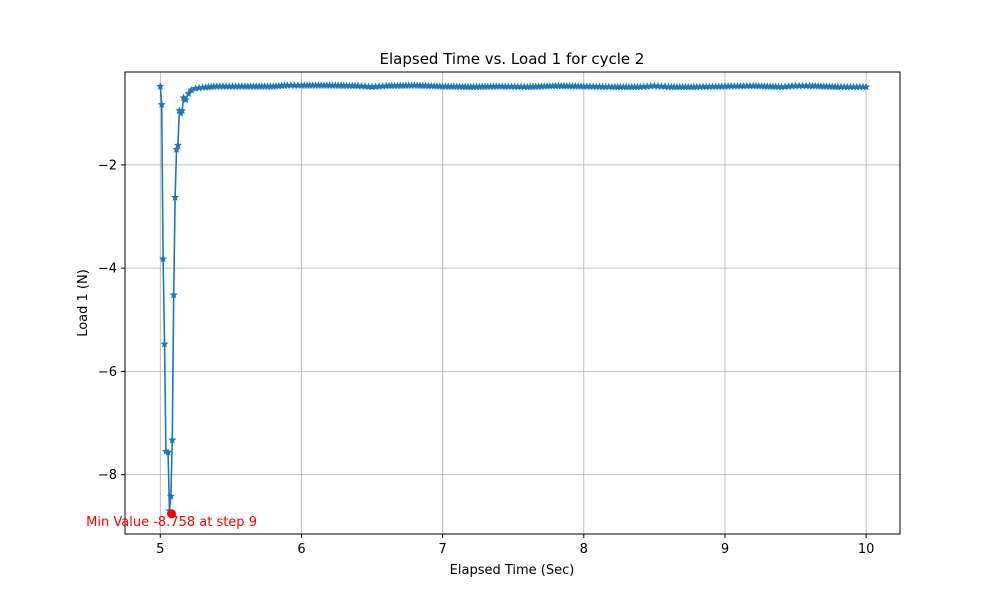 Image resolution: width=1000 pixels, height=600 pixels. What do you see at coordinates (172, 514) in the screenshot?
I see `min-value-marker` at bounding box center [172, 514].